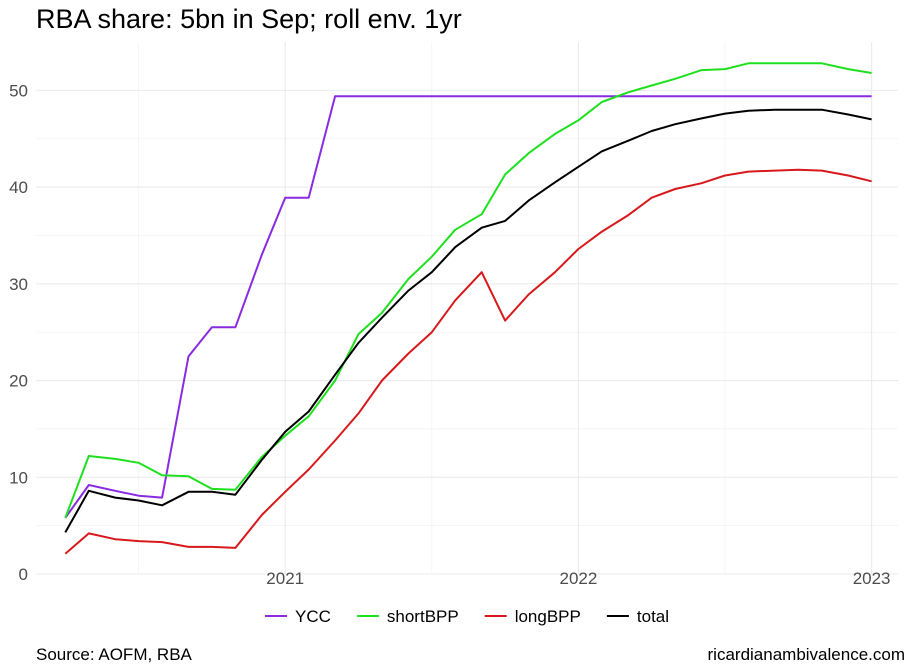 The image size is (913, 672). Describe the element at coordinates (18, 332) in the screenshot. I see `y-axis-tick-labels: 0 10 20 30 40 50` at that location.